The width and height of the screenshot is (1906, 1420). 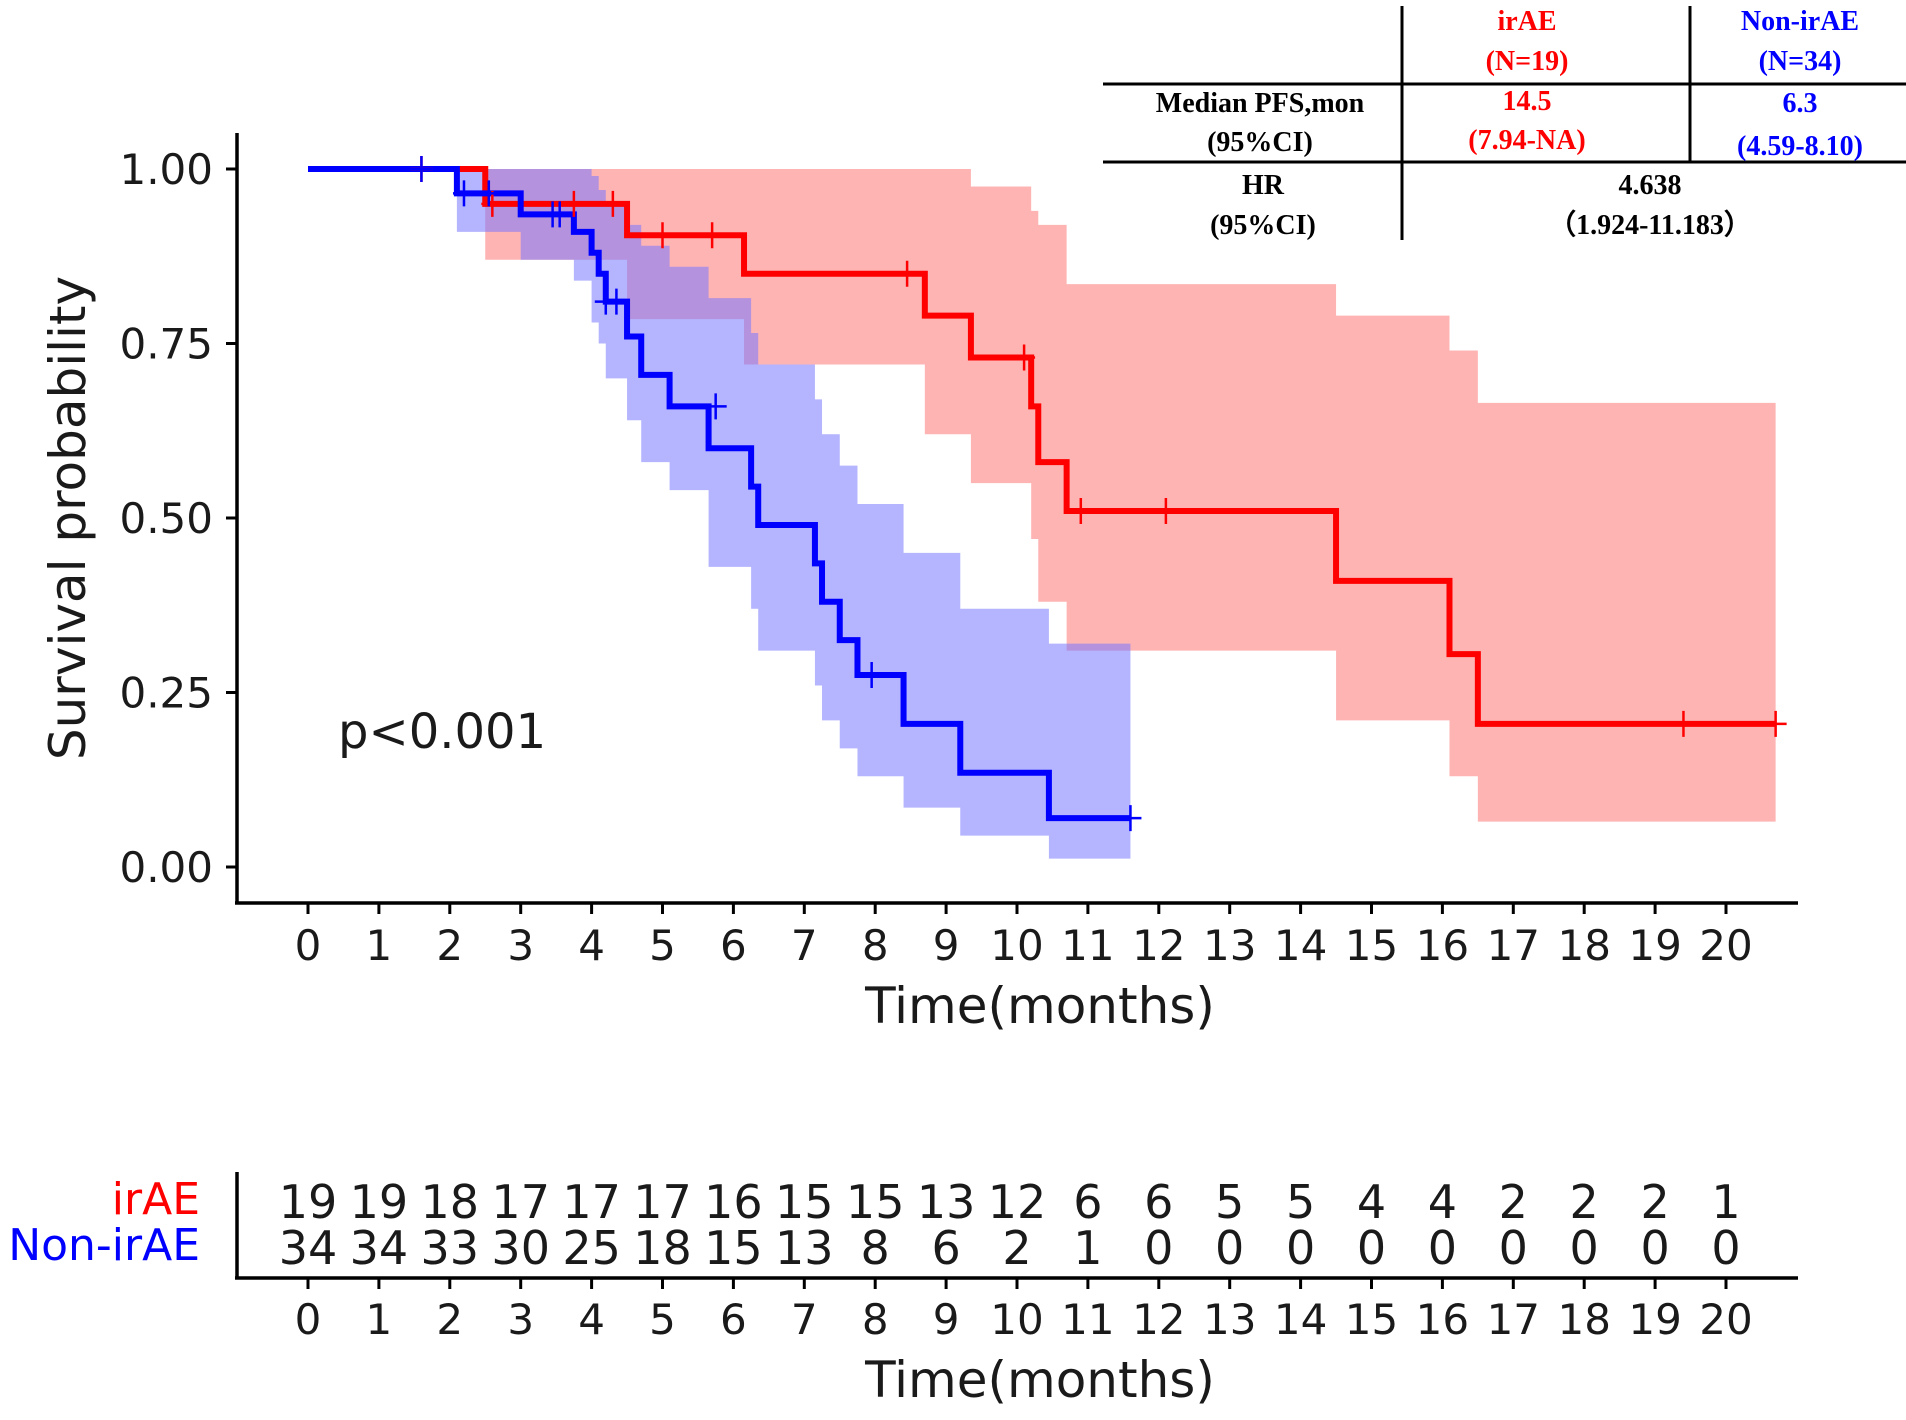 What do you see at coordinates (379, 1202) in the screenshot?
I see `risk-value-irae: 19` at bounding box center [379, 1202].